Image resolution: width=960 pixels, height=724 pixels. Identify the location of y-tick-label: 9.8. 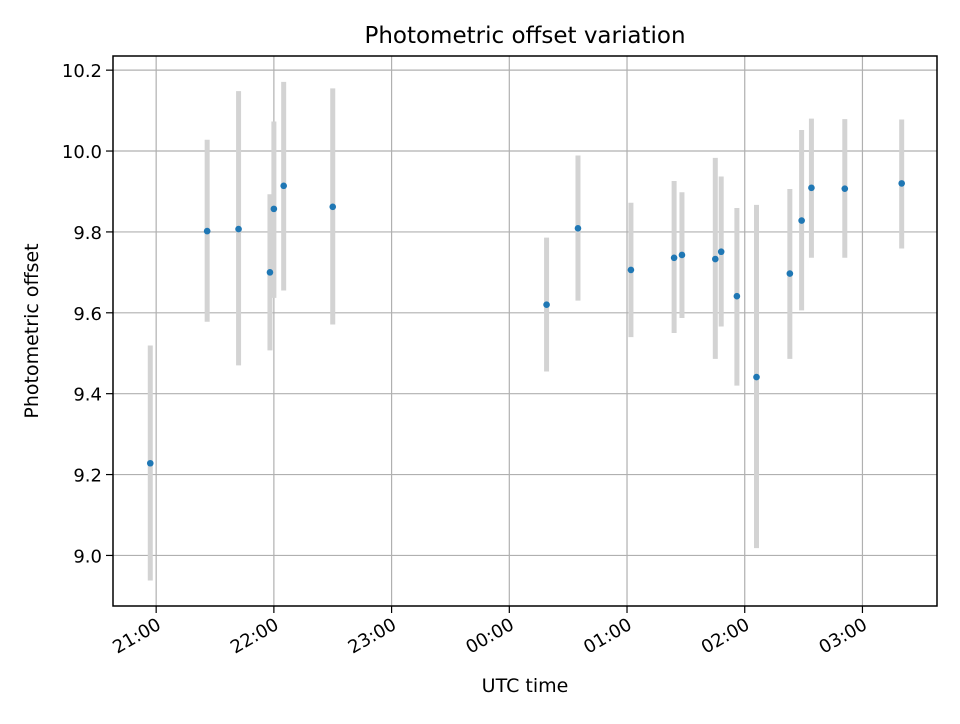
(87, 233).